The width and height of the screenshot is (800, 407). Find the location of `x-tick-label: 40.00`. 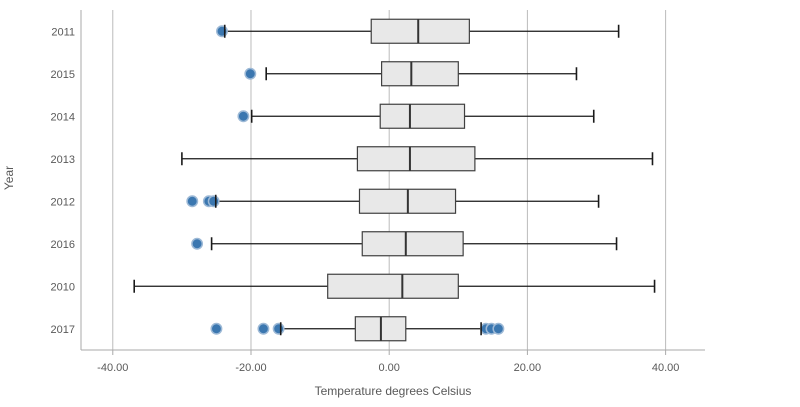

x-tick-label: 40.00 is located at coordinates (666, 368).